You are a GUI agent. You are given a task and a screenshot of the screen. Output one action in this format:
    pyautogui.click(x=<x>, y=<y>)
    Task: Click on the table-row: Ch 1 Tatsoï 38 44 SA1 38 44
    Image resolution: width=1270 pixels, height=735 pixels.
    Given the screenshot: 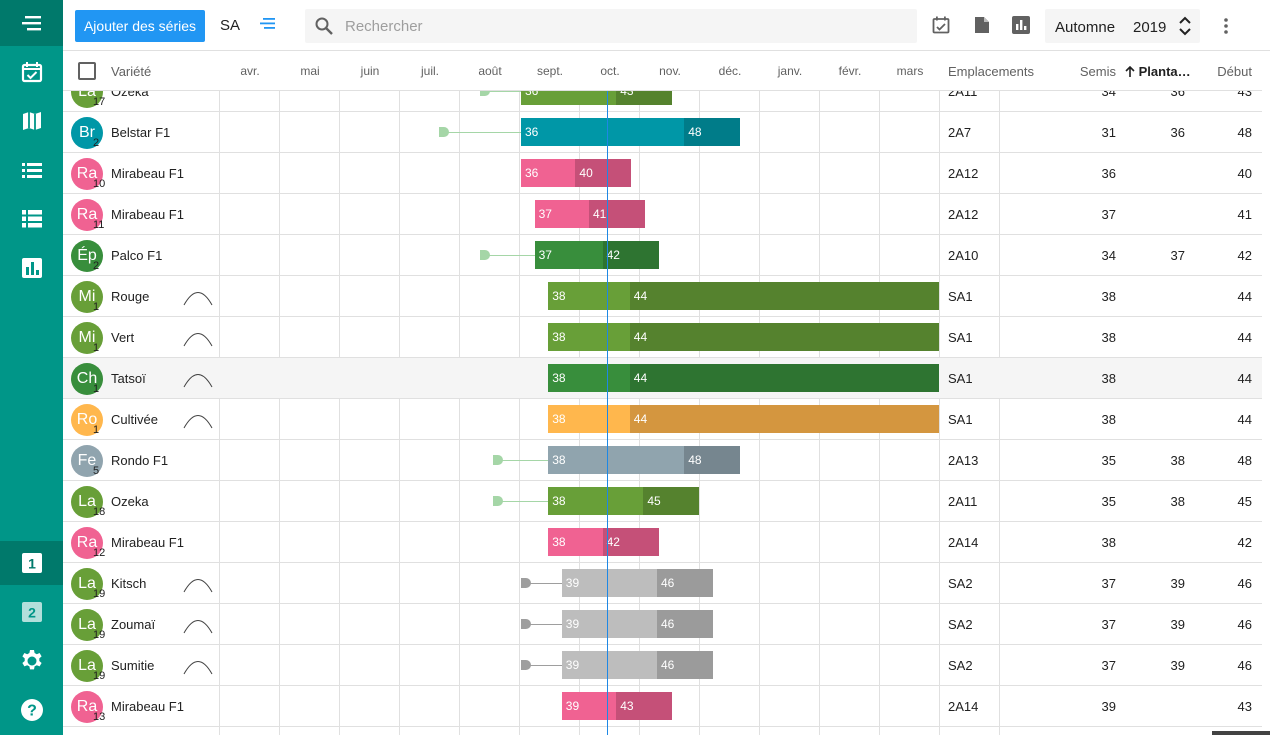 What is the action you would take?
    pyautogui.click(x=662, y=378)
    